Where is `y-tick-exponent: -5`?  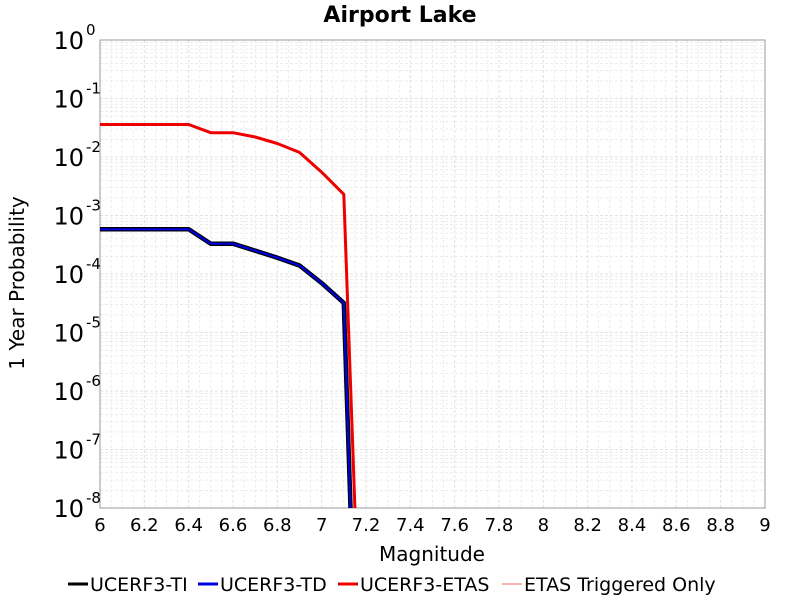 y-tick-exponent: -5 is located at coordinates (93, 323).